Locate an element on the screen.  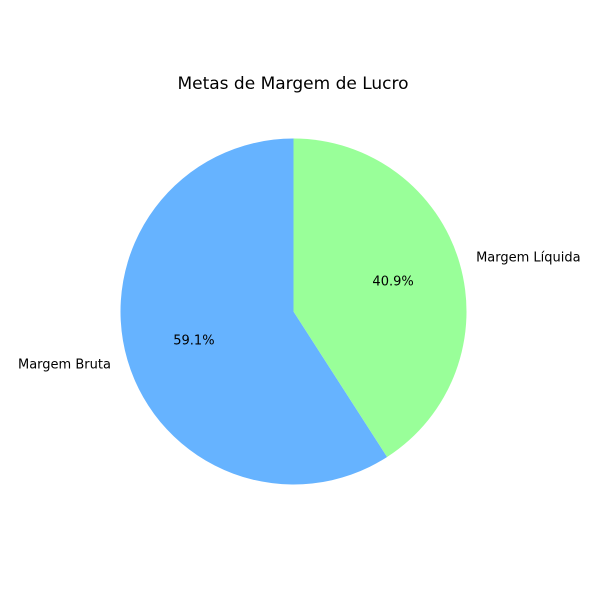
chart-title: Metas de Margem de Lucro is located at coordinates (292, 84).